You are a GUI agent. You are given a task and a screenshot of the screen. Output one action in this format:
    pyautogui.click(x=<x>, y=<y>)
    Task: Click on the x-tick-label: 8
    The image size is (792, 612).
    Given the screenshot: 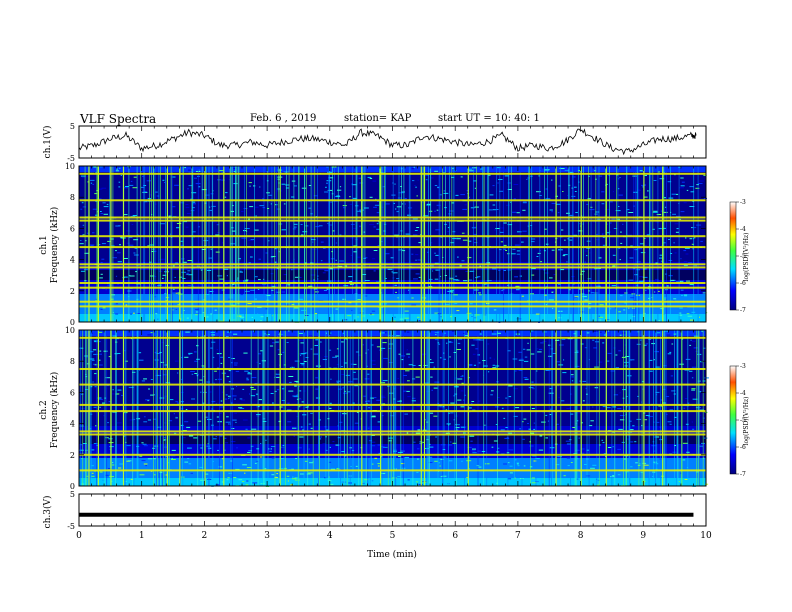 What is the action you would take?
    pyautogui.click(x=581, y=536)
    